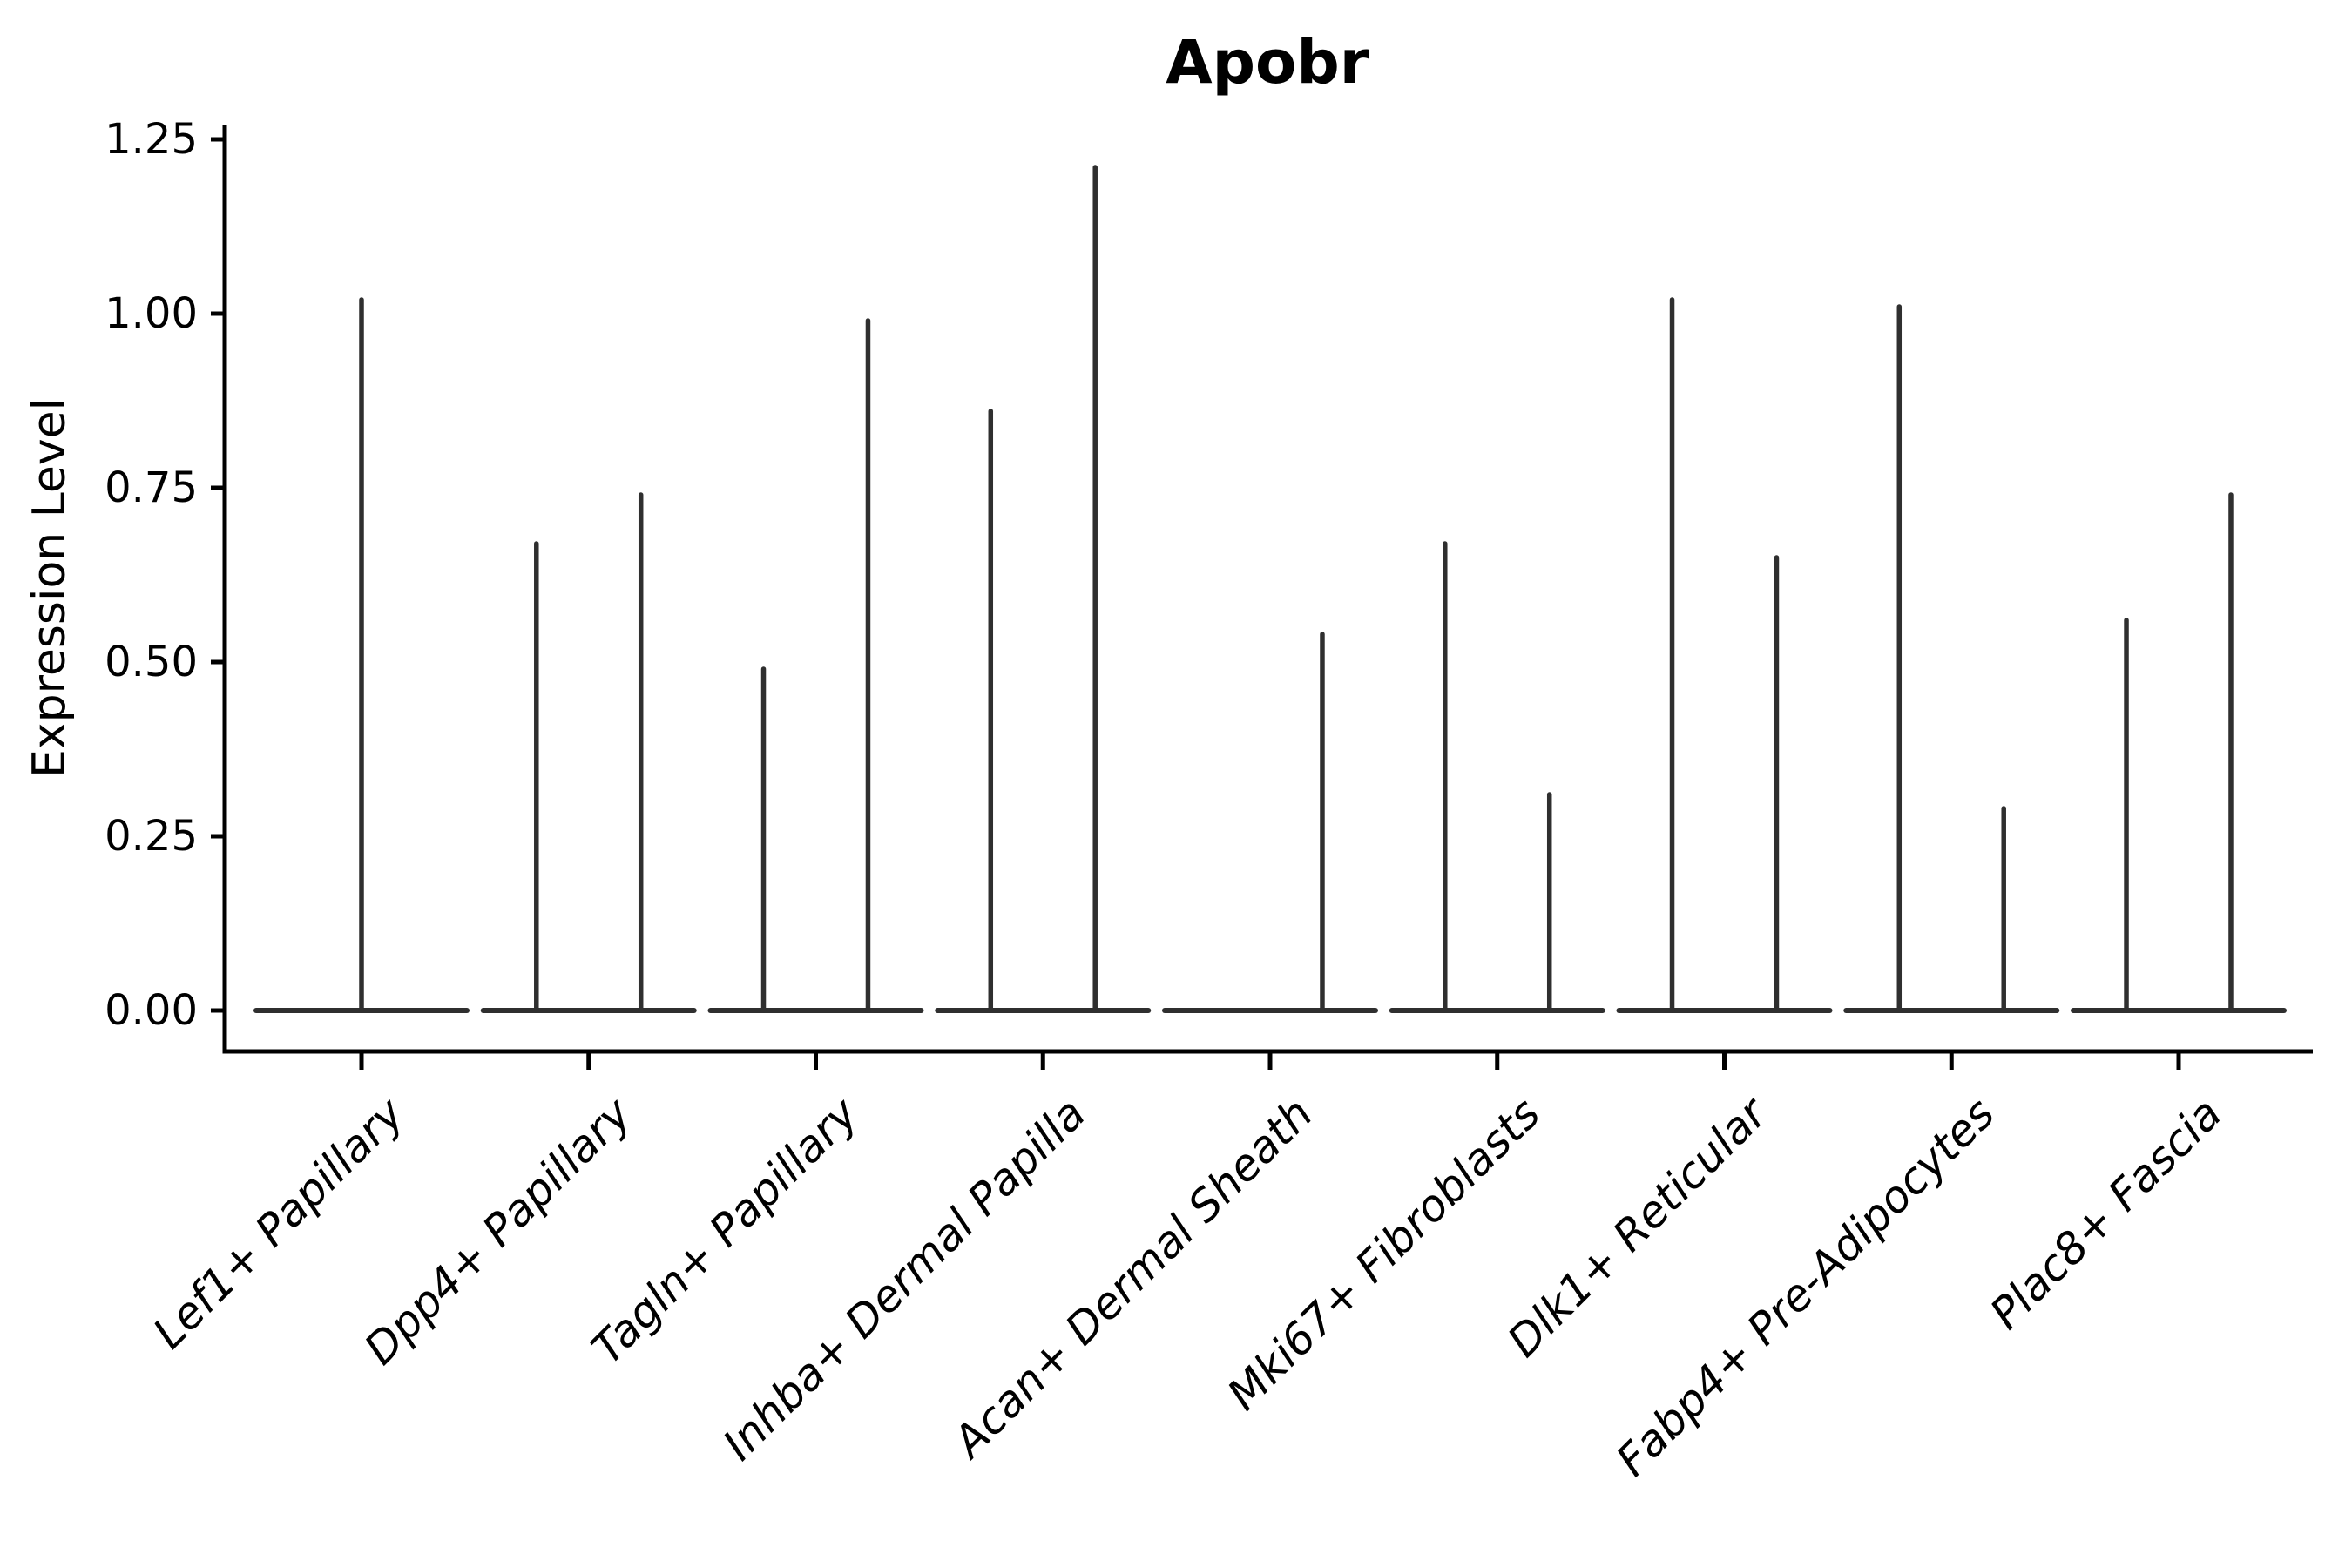 The width and height of the screenshot is (2352, 1568). I want to click on y-tick-label: 0.50, so click(151, 662).